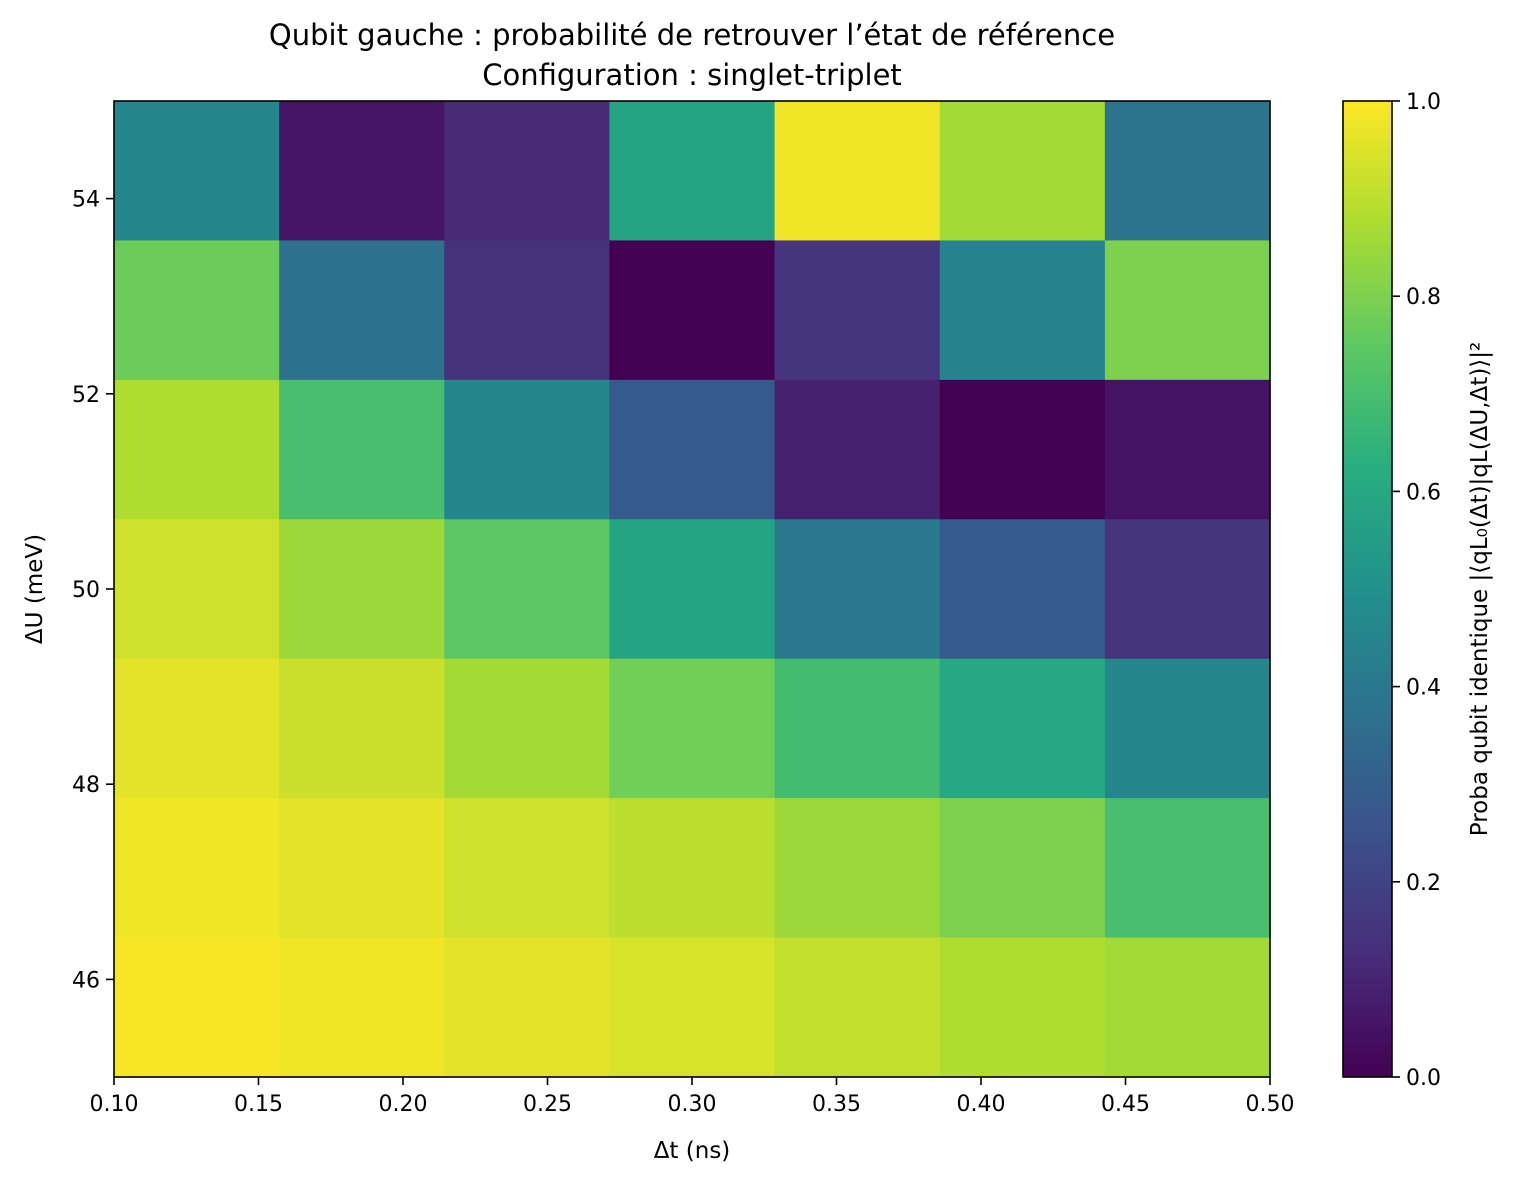  Describe the element at coordinates (1423, 492) in the screenshot. I see `colorbar-tick-label: 0.6` at that location.